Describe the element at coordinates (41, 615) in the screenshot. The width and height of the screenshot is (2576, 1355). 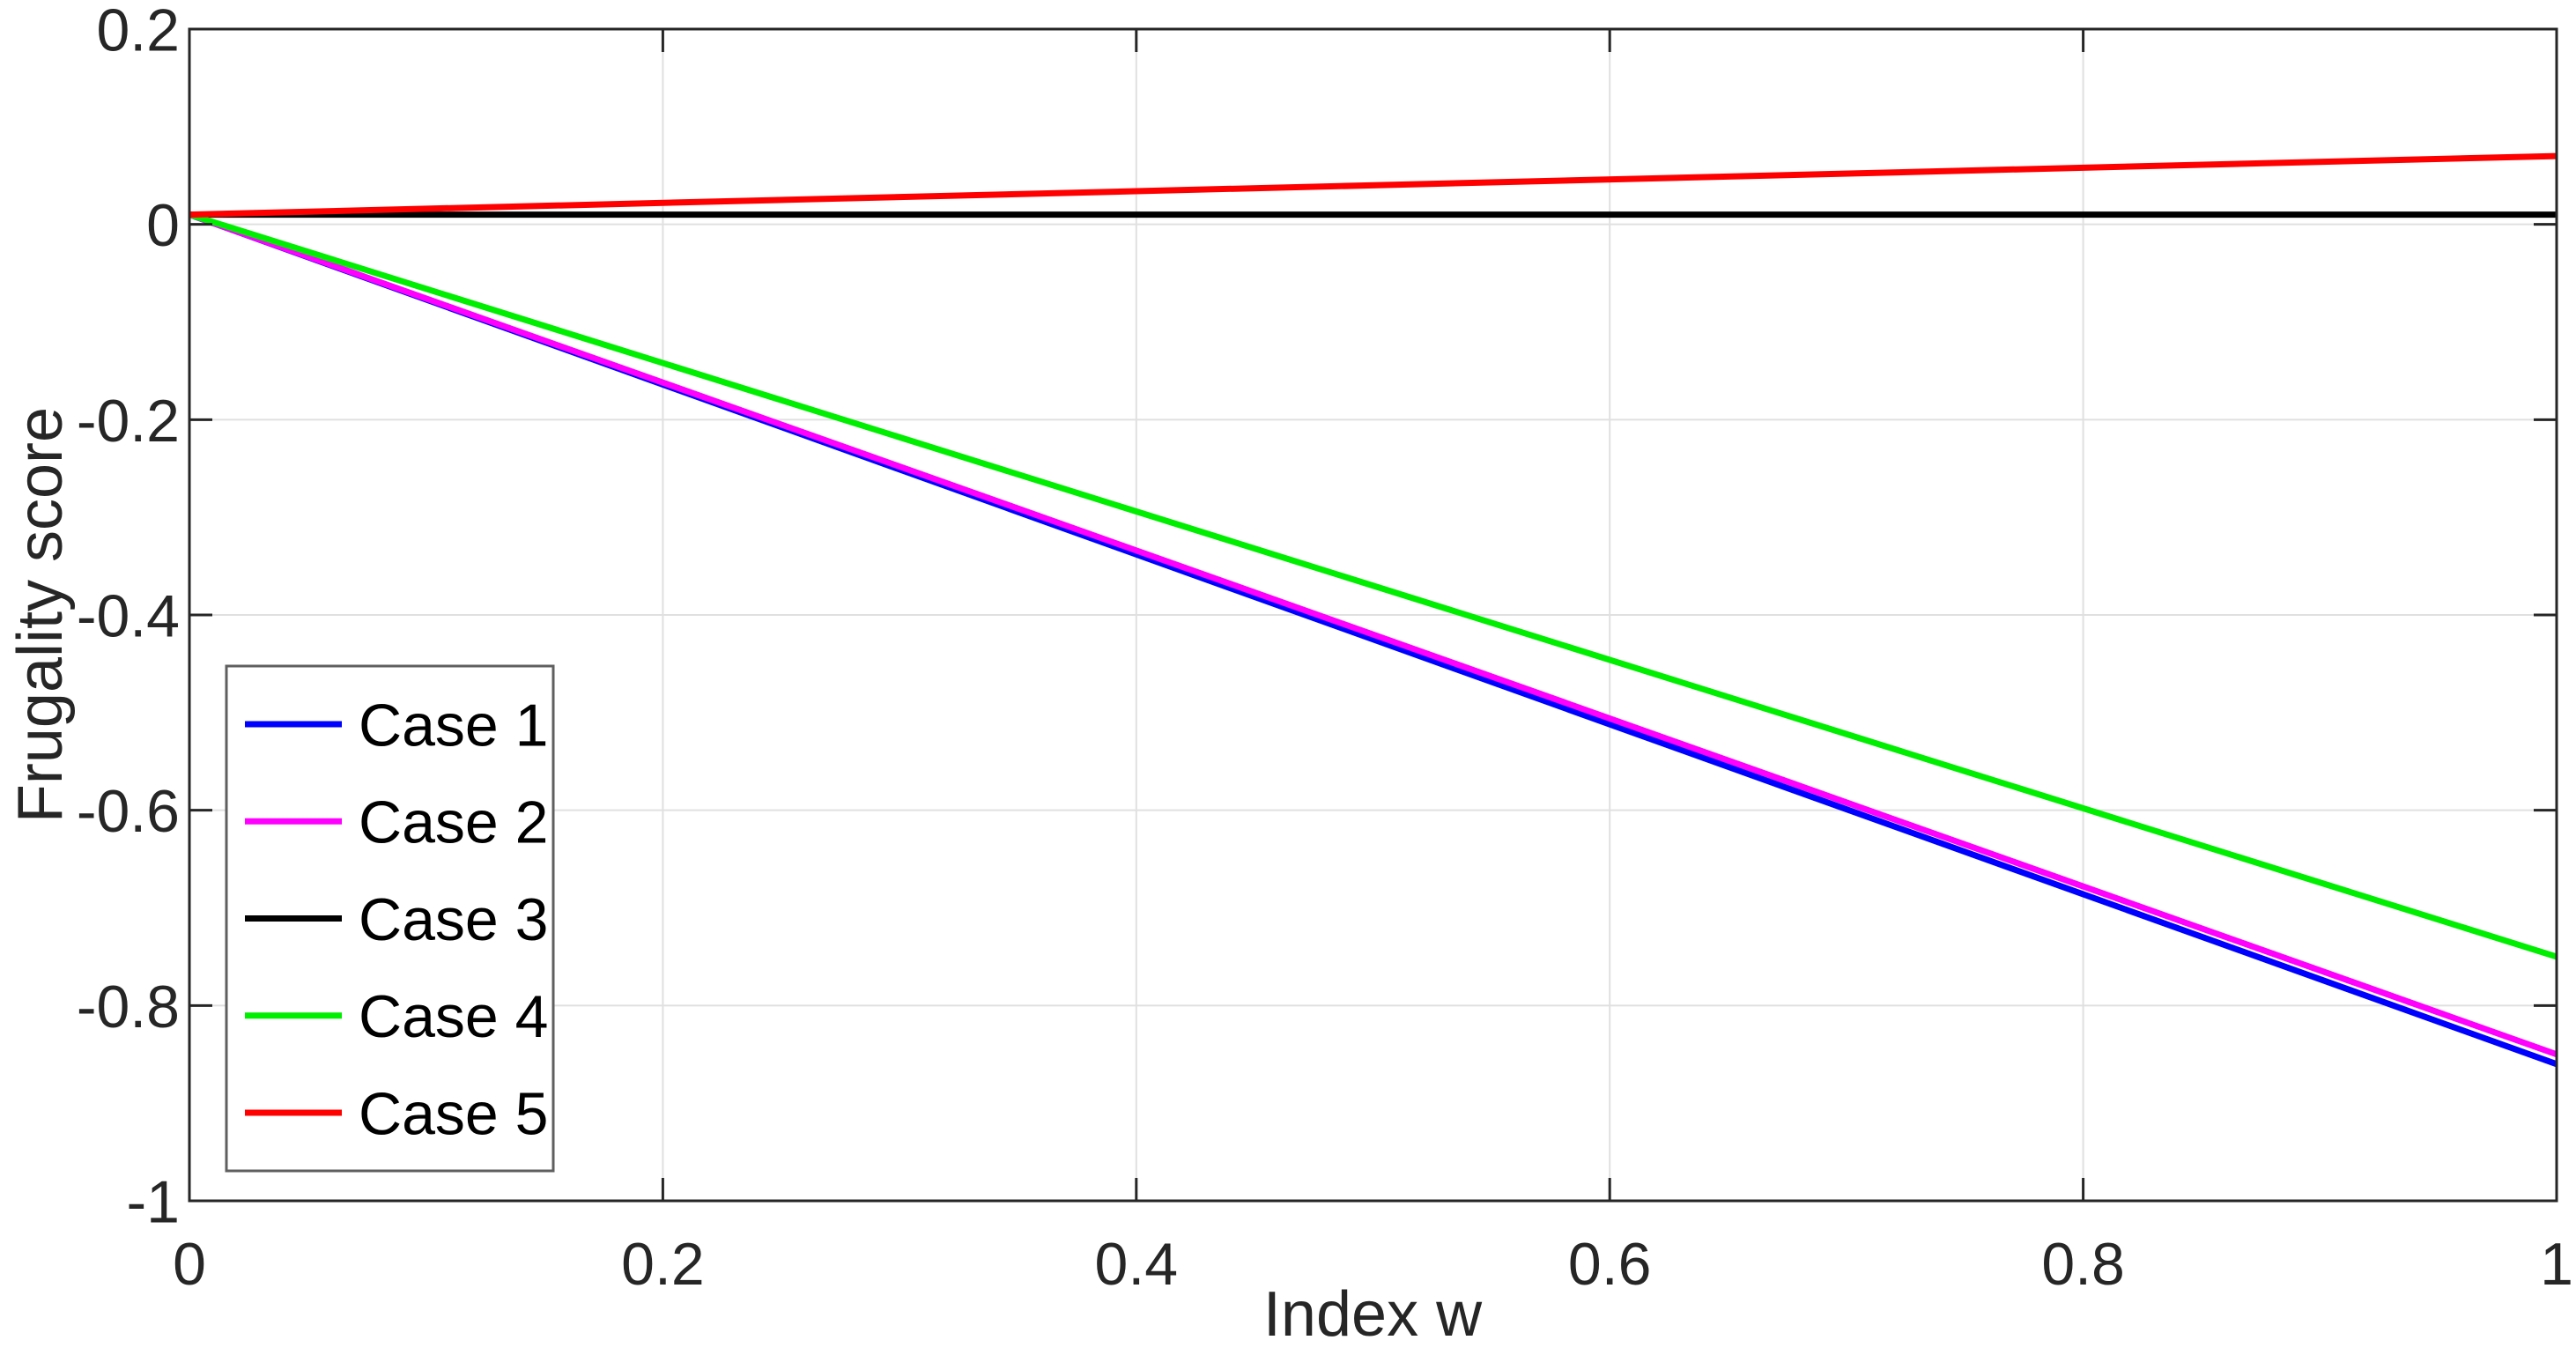
I see `y-axis-label: Frugality score` at that location.